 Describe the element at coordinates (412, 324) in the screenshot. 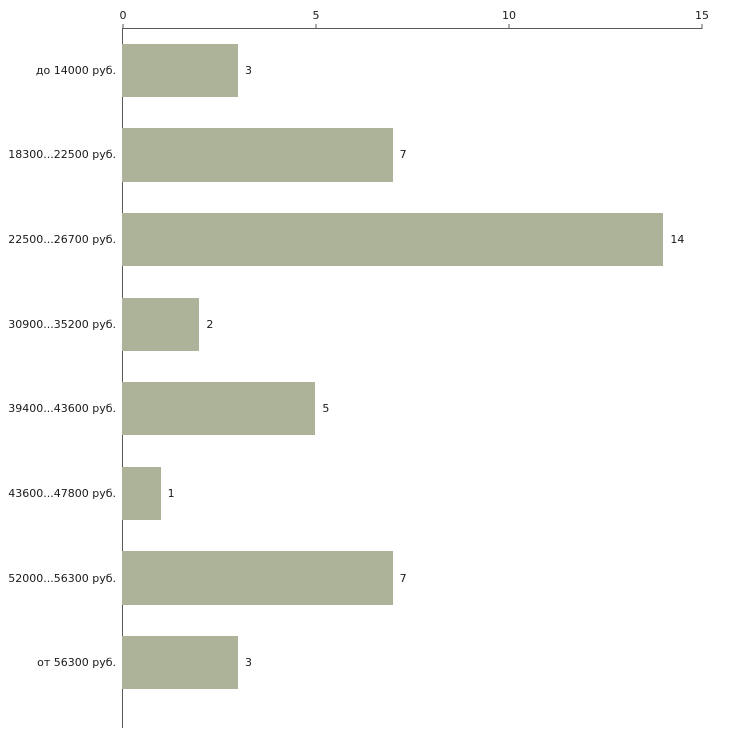

I see `bar-area: 2` at that location.